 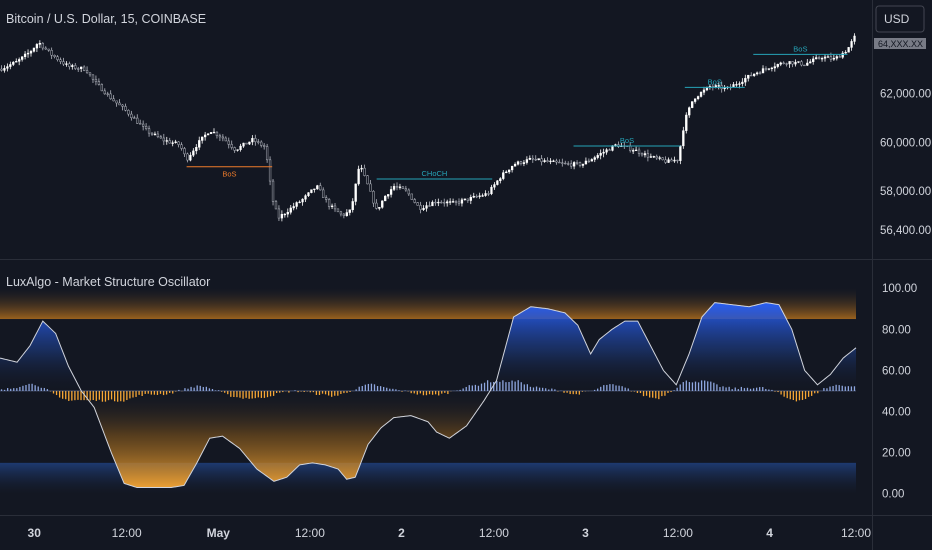 What do you see at coordinates (905, 231) in the screenshot?
I see `price-tick-label: 56,400.00` at bounding box center [905, 231].